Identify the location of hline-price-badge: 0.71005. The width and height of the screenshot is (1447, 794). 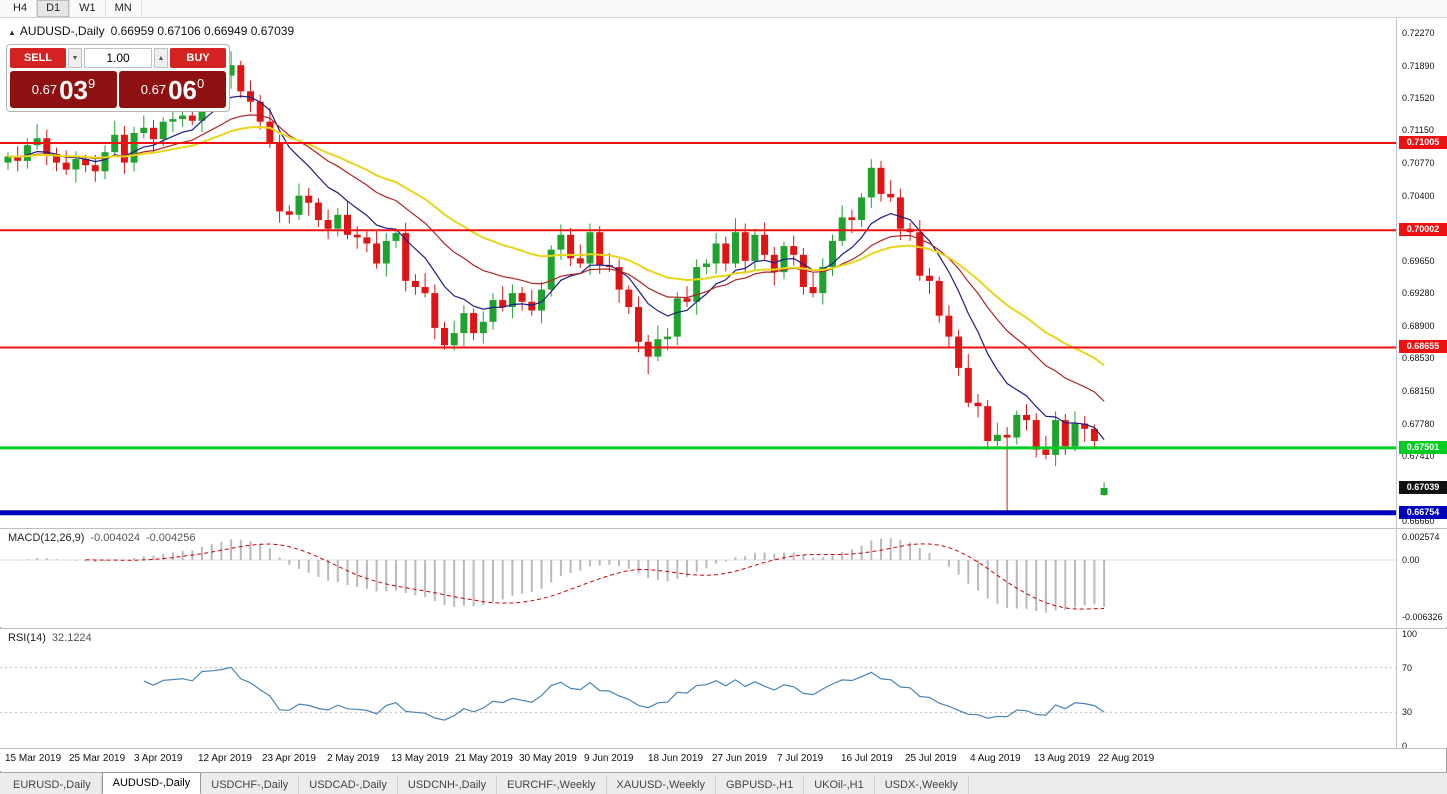
(1423, 142).